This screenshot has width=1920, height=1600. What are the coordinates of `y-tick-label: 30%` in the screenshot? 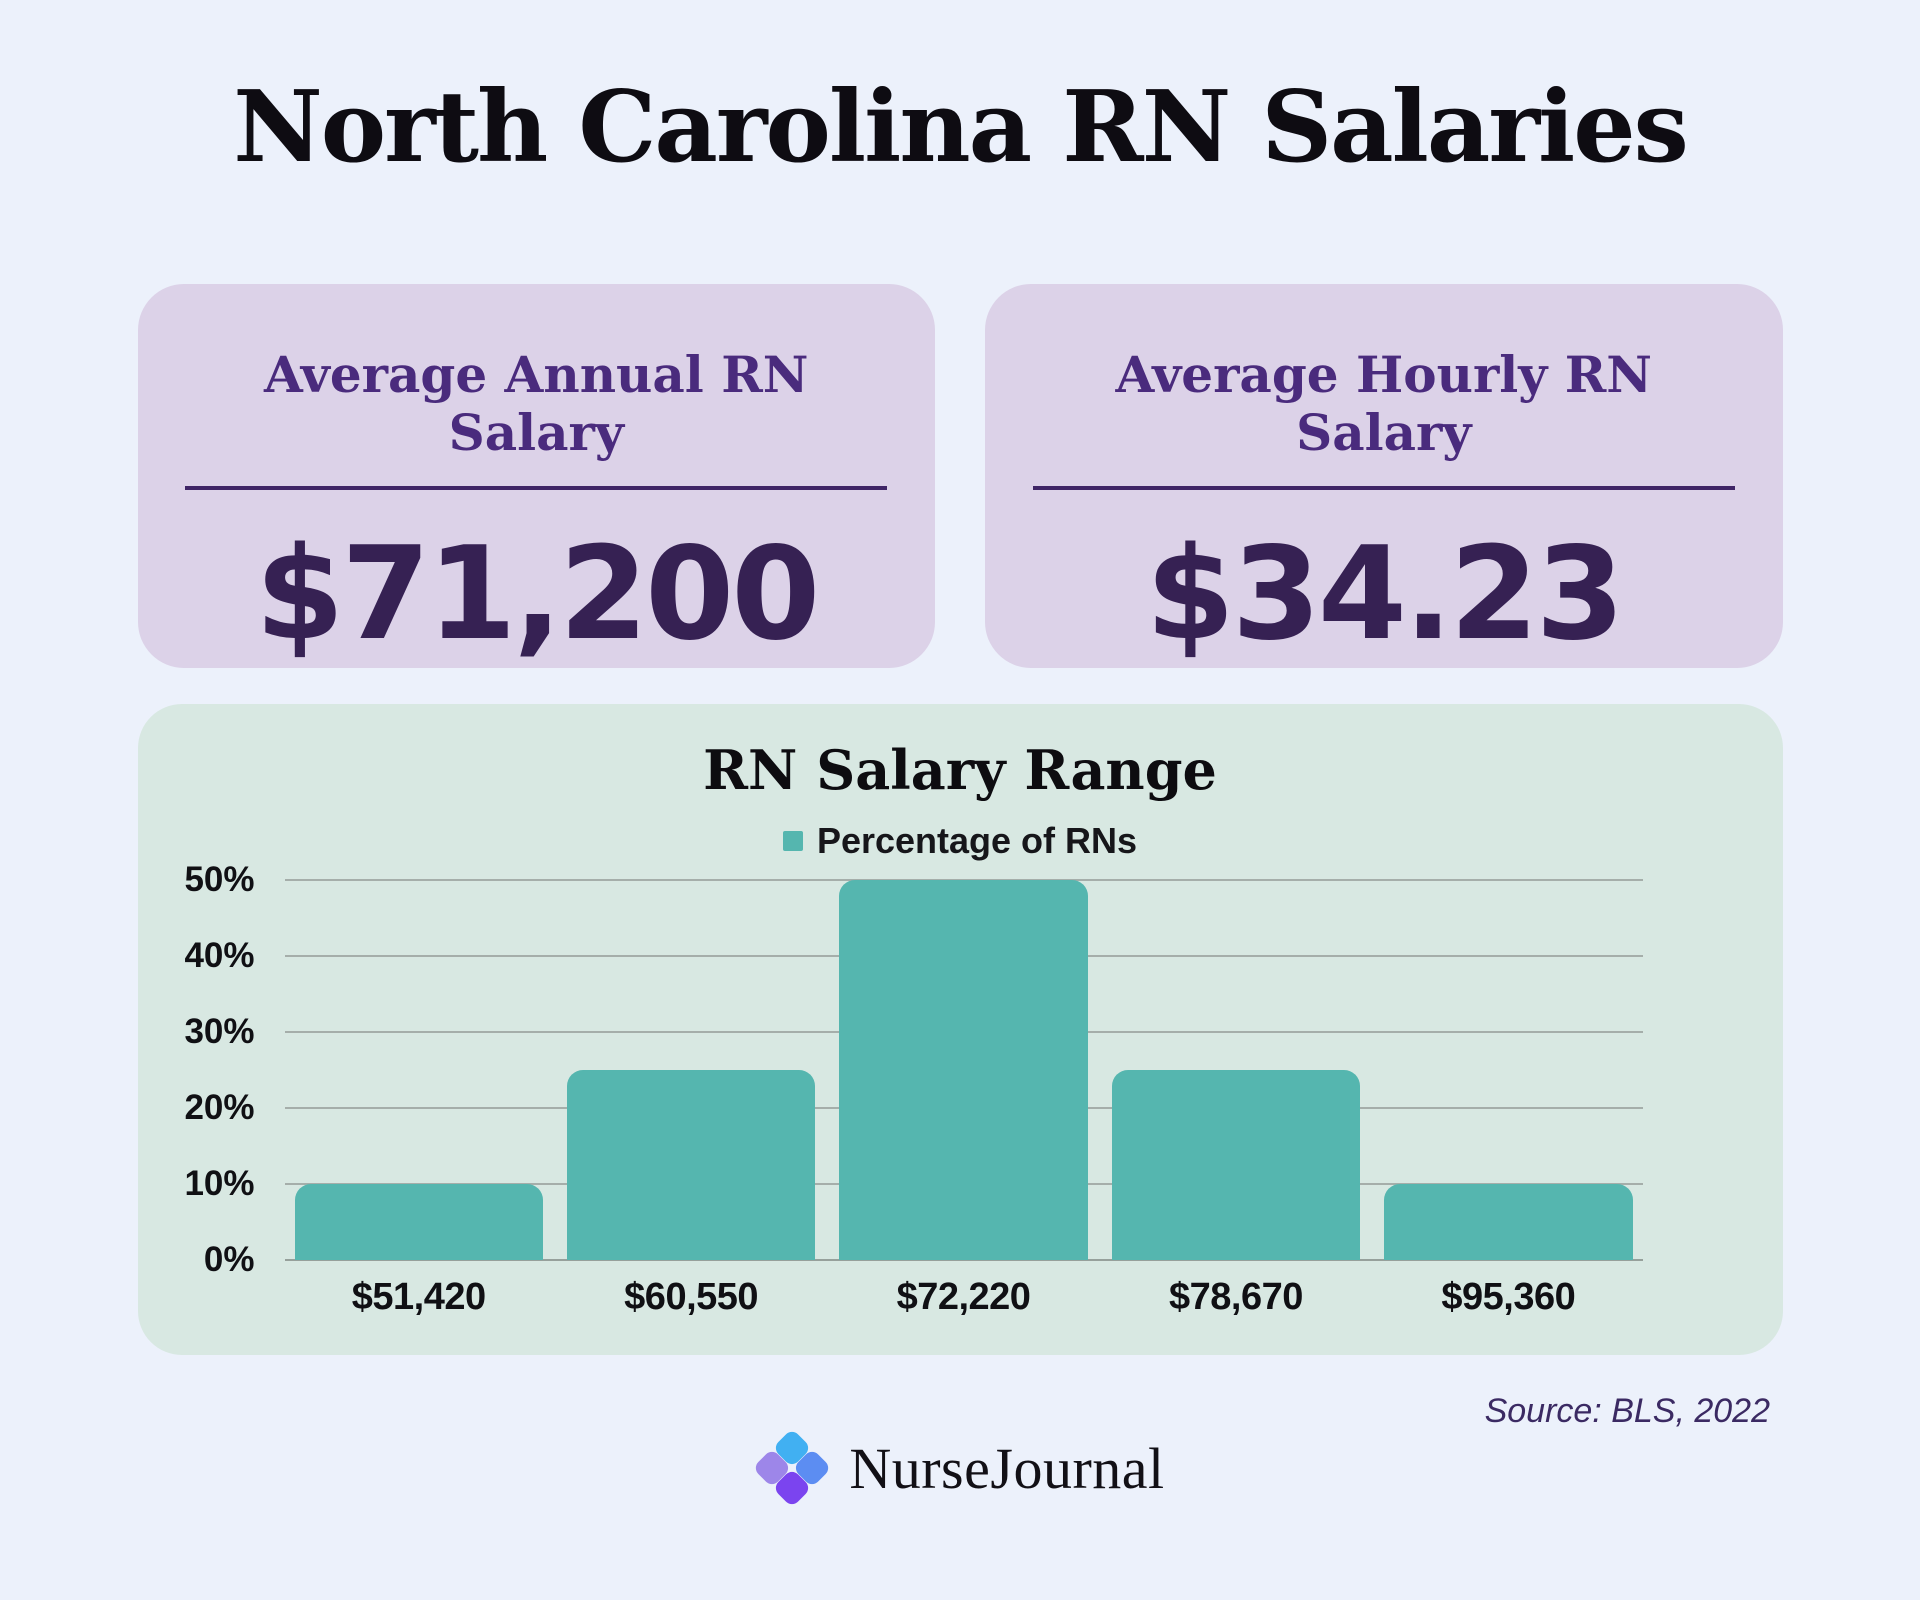 It's located at (219, 1031).